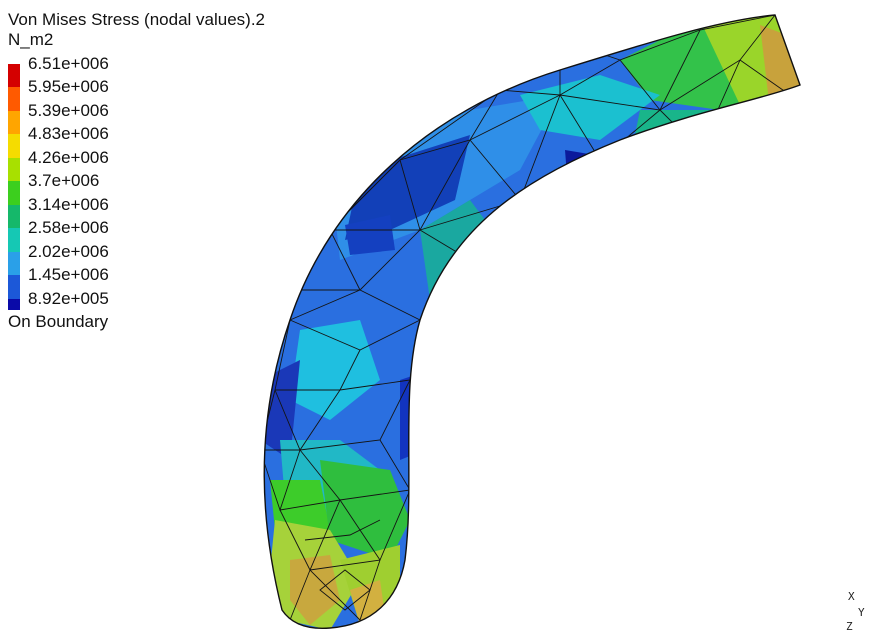 Image resolution: width=874 pixels, height=644 pixels. What do you see at coordinates (857, 615) in the screenshot?
I see `axis-triad: X Y Z` at bounding box center [857, 615].